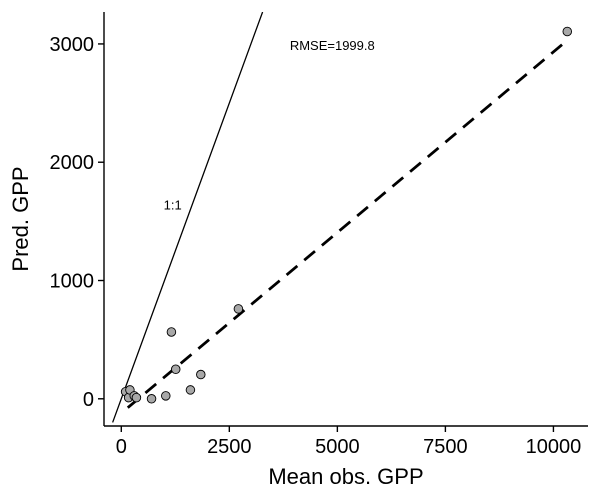 This screenshot has width=600, height=500. Describe the element at coordinates (229, 447) in the screenshot. I see `x-tick-label: 2500` at that location.